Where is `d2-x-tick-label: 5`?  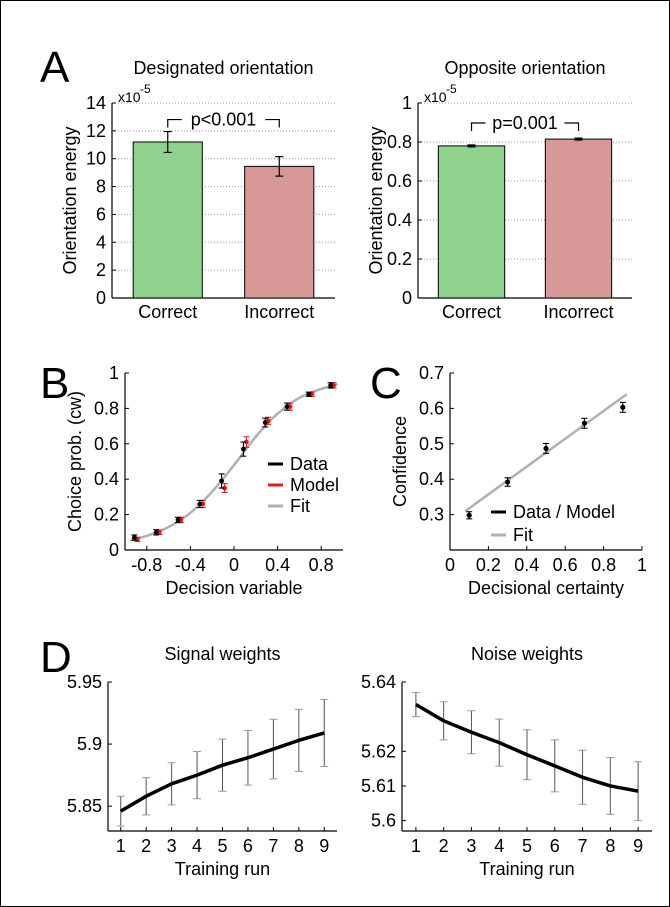
d2-x-tick-label: 5 is located at coordinates (527, 846).